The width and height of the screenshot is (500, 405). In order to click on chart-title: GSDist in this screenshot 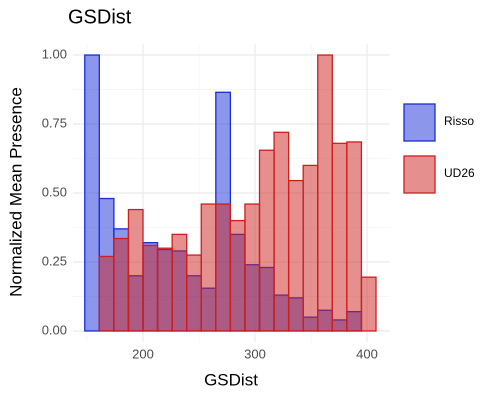, I will do `click(100, 17)`.